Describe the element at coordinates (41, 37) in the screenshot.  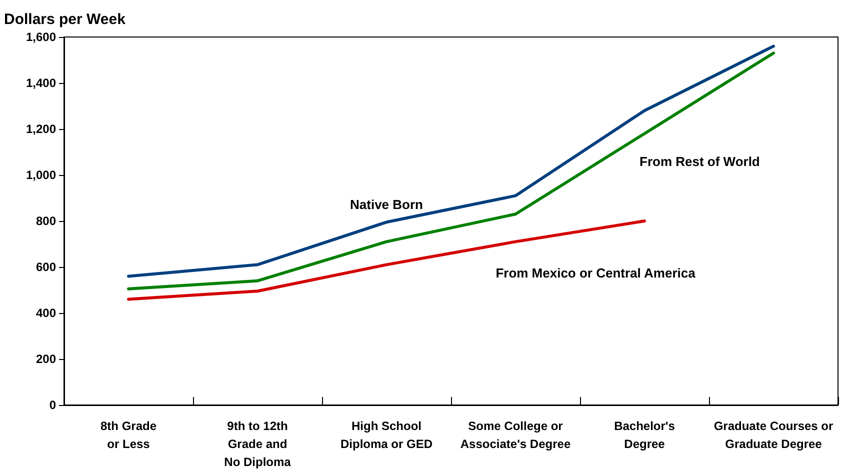
I see `y-tick-label: 1,600` at that location.